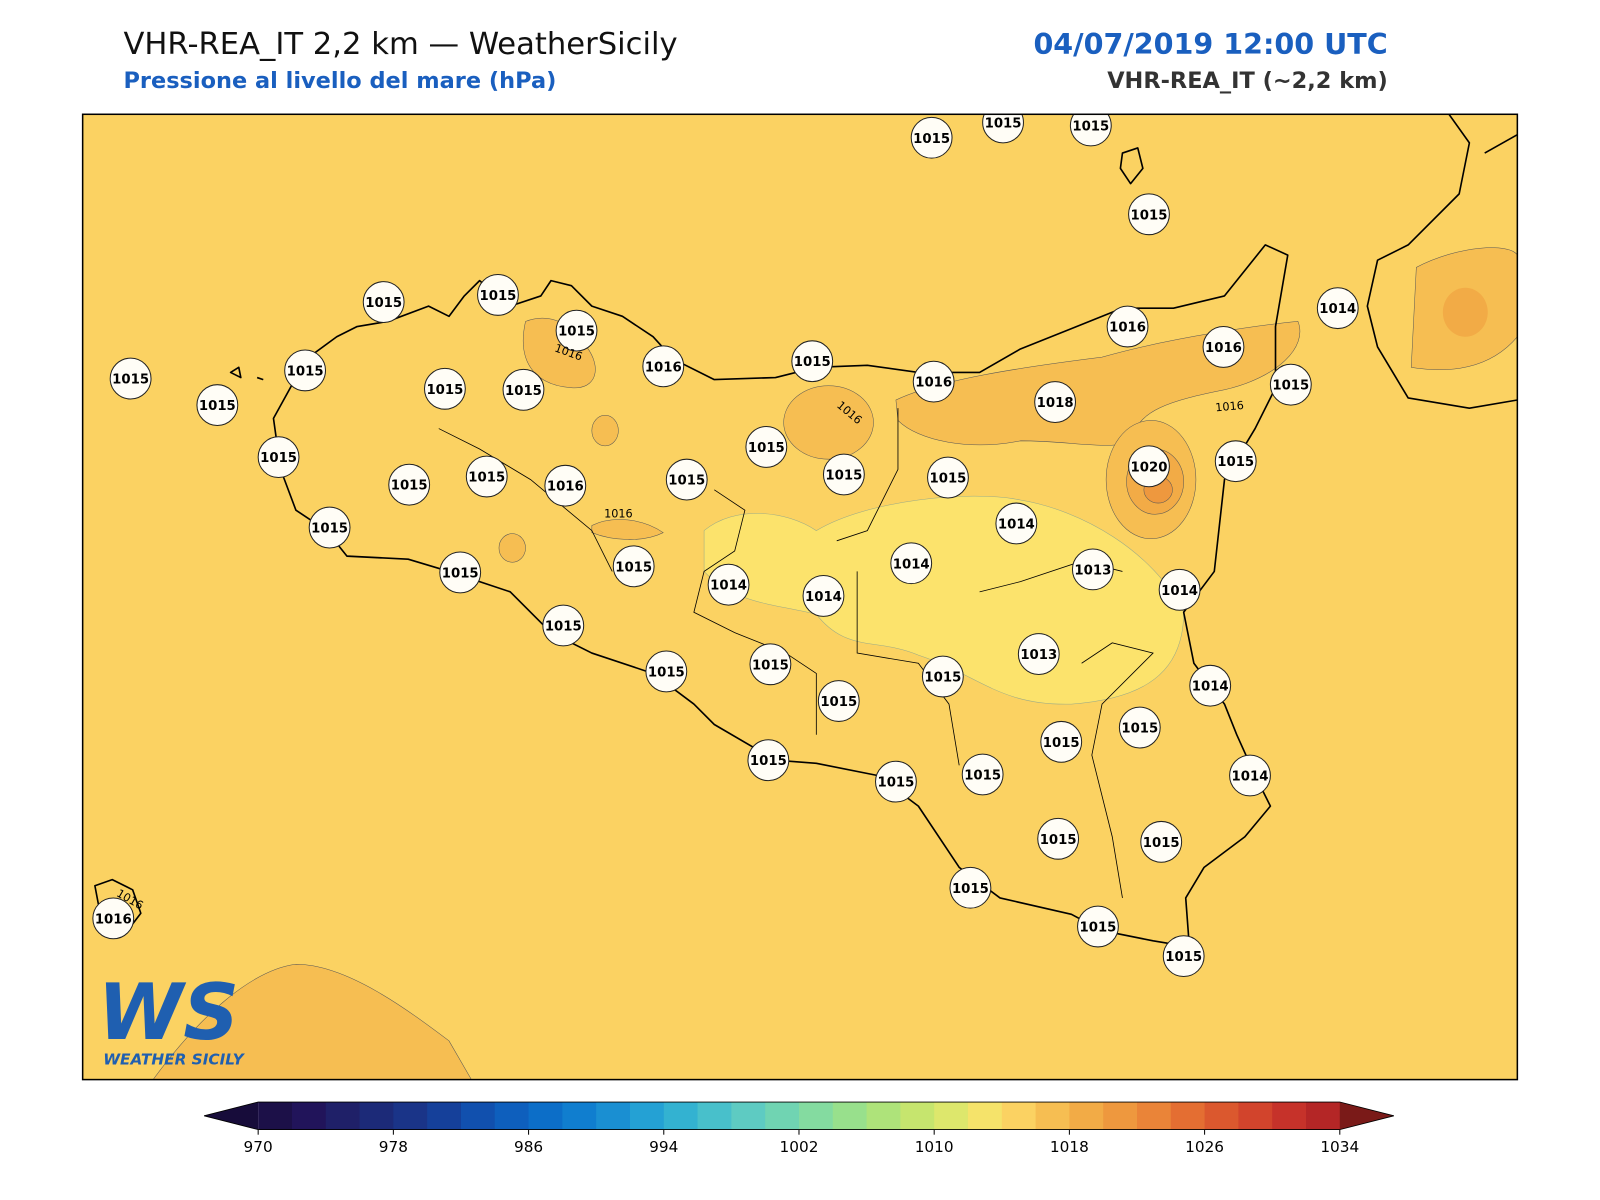  I want to click on subtitle: Pressione al livello del mare (hPa), so click(339, 81).